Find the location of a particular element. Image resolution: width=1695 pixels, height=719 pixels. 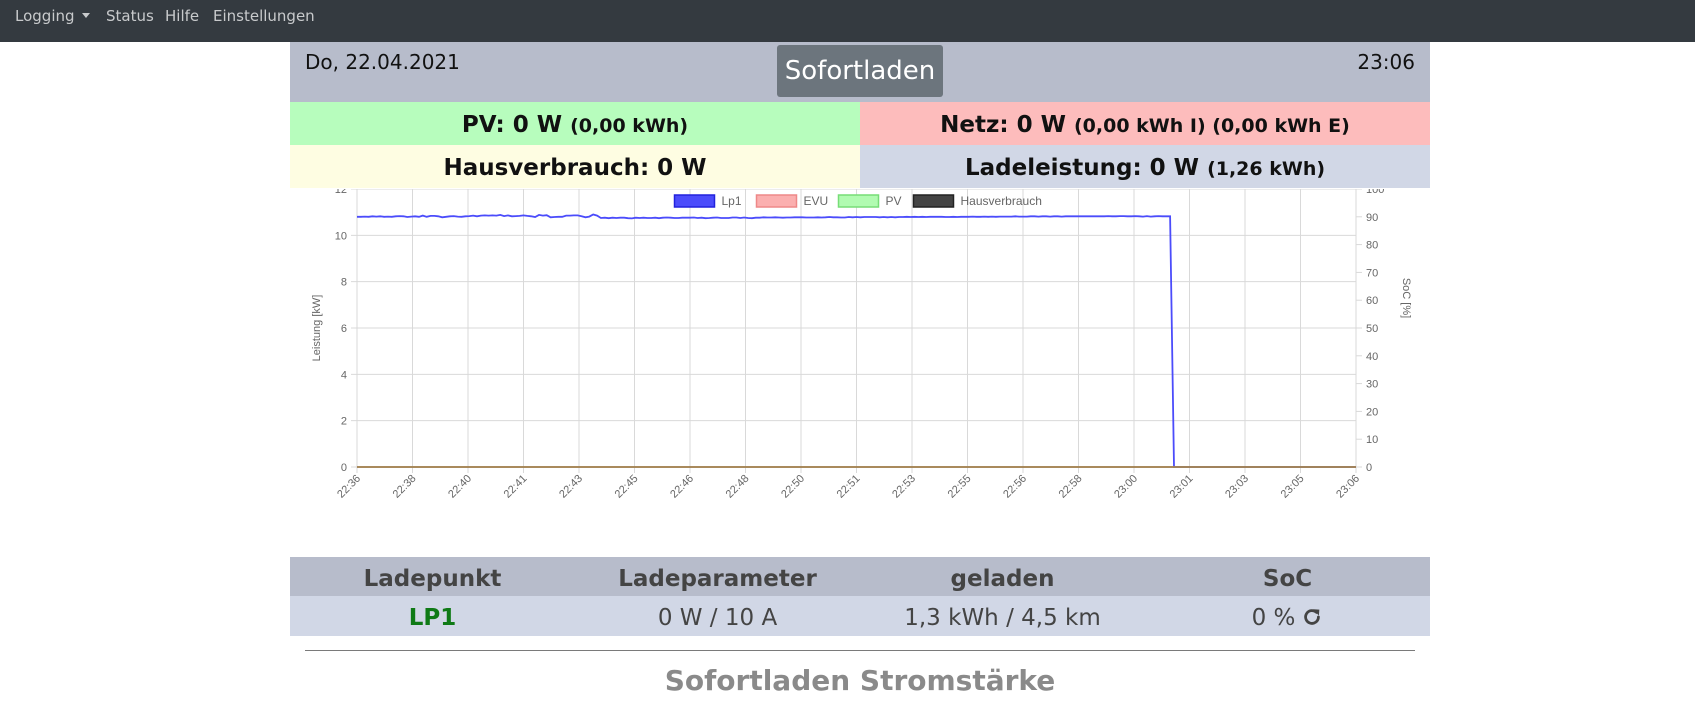

status-header: Do, 22.04.2021 Sofortladen 23:06 is located at coordinates (860, 72).